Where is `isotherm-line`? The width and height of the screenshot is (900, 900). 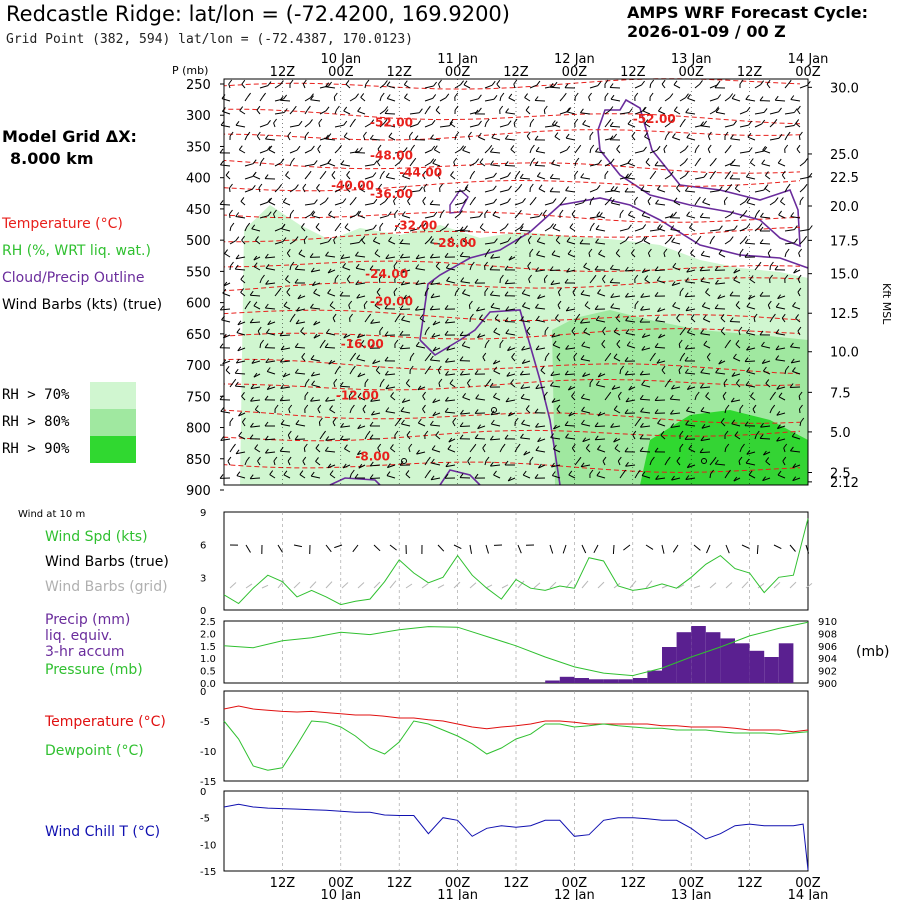 isotherm-line is located at coordinates (512, 217).